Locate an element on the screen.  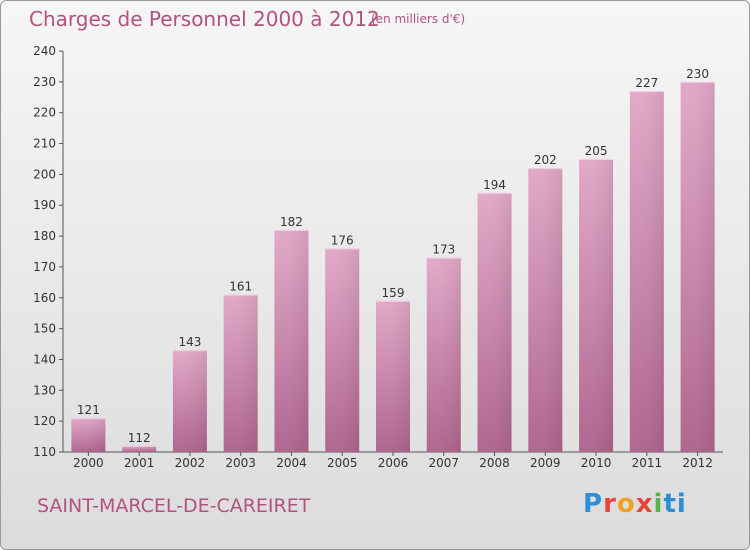
x-tick-label: 2003 is located at coordinates (240, 463).